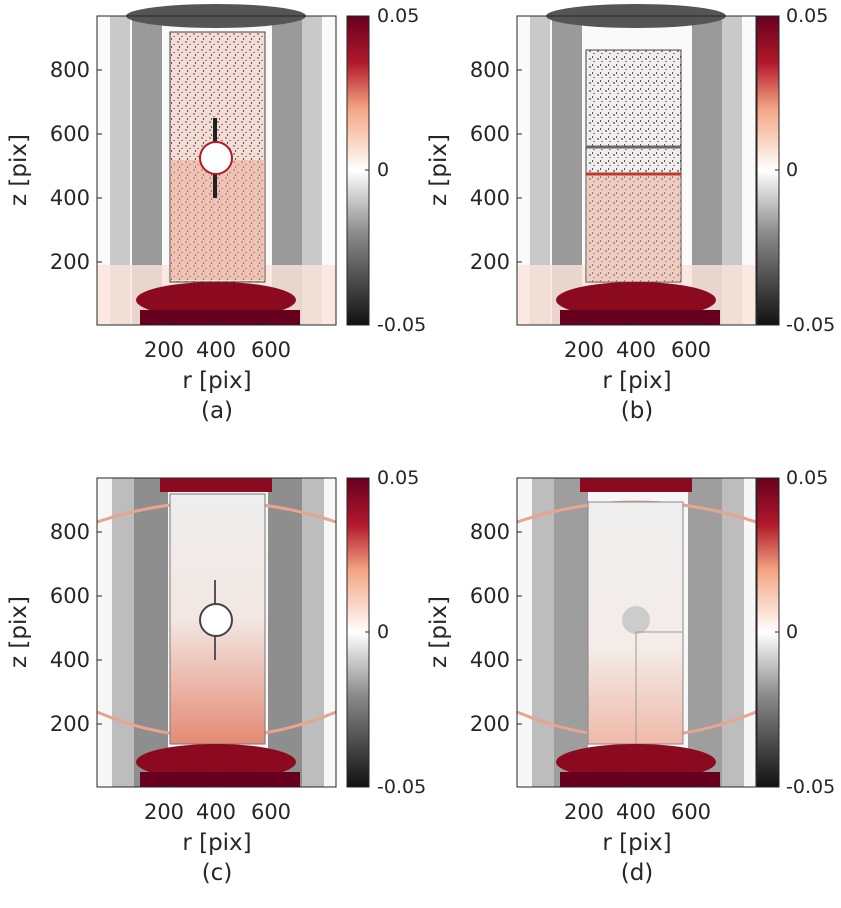 Image resolution: width=841 pixels, height=908 pixels. Describe the element at coordinates (217, 873) in the screenshot. I see `panel-caption: (c)` at that location.